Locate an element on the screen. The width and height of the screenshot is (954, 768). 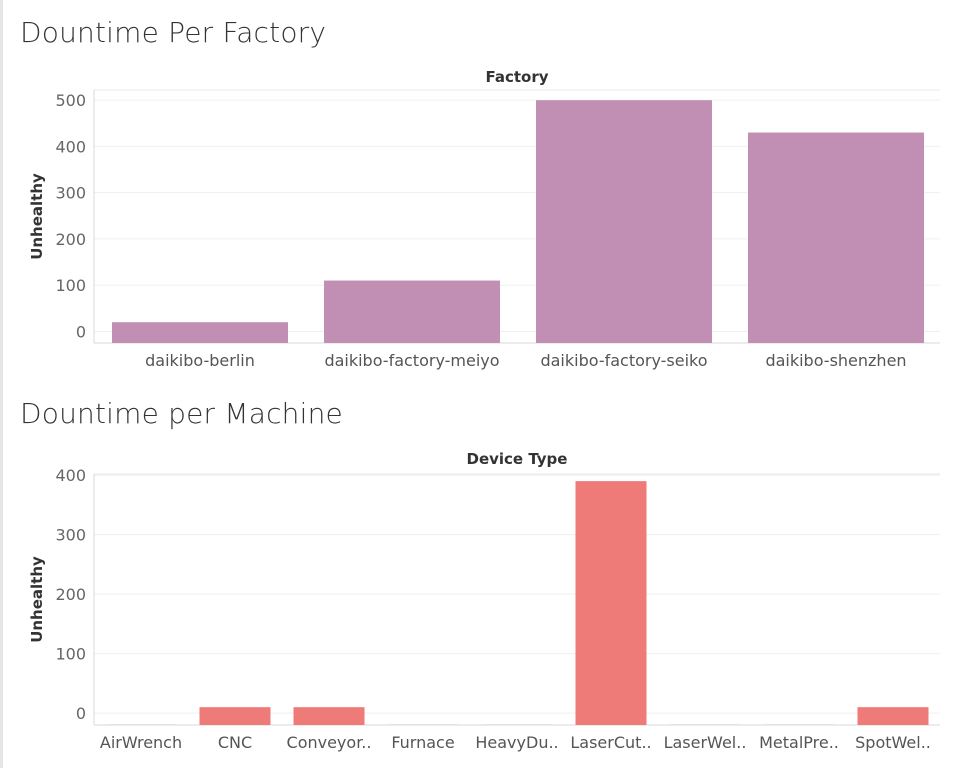
x-axis-title: Factory is located at coordinates (516, 77).